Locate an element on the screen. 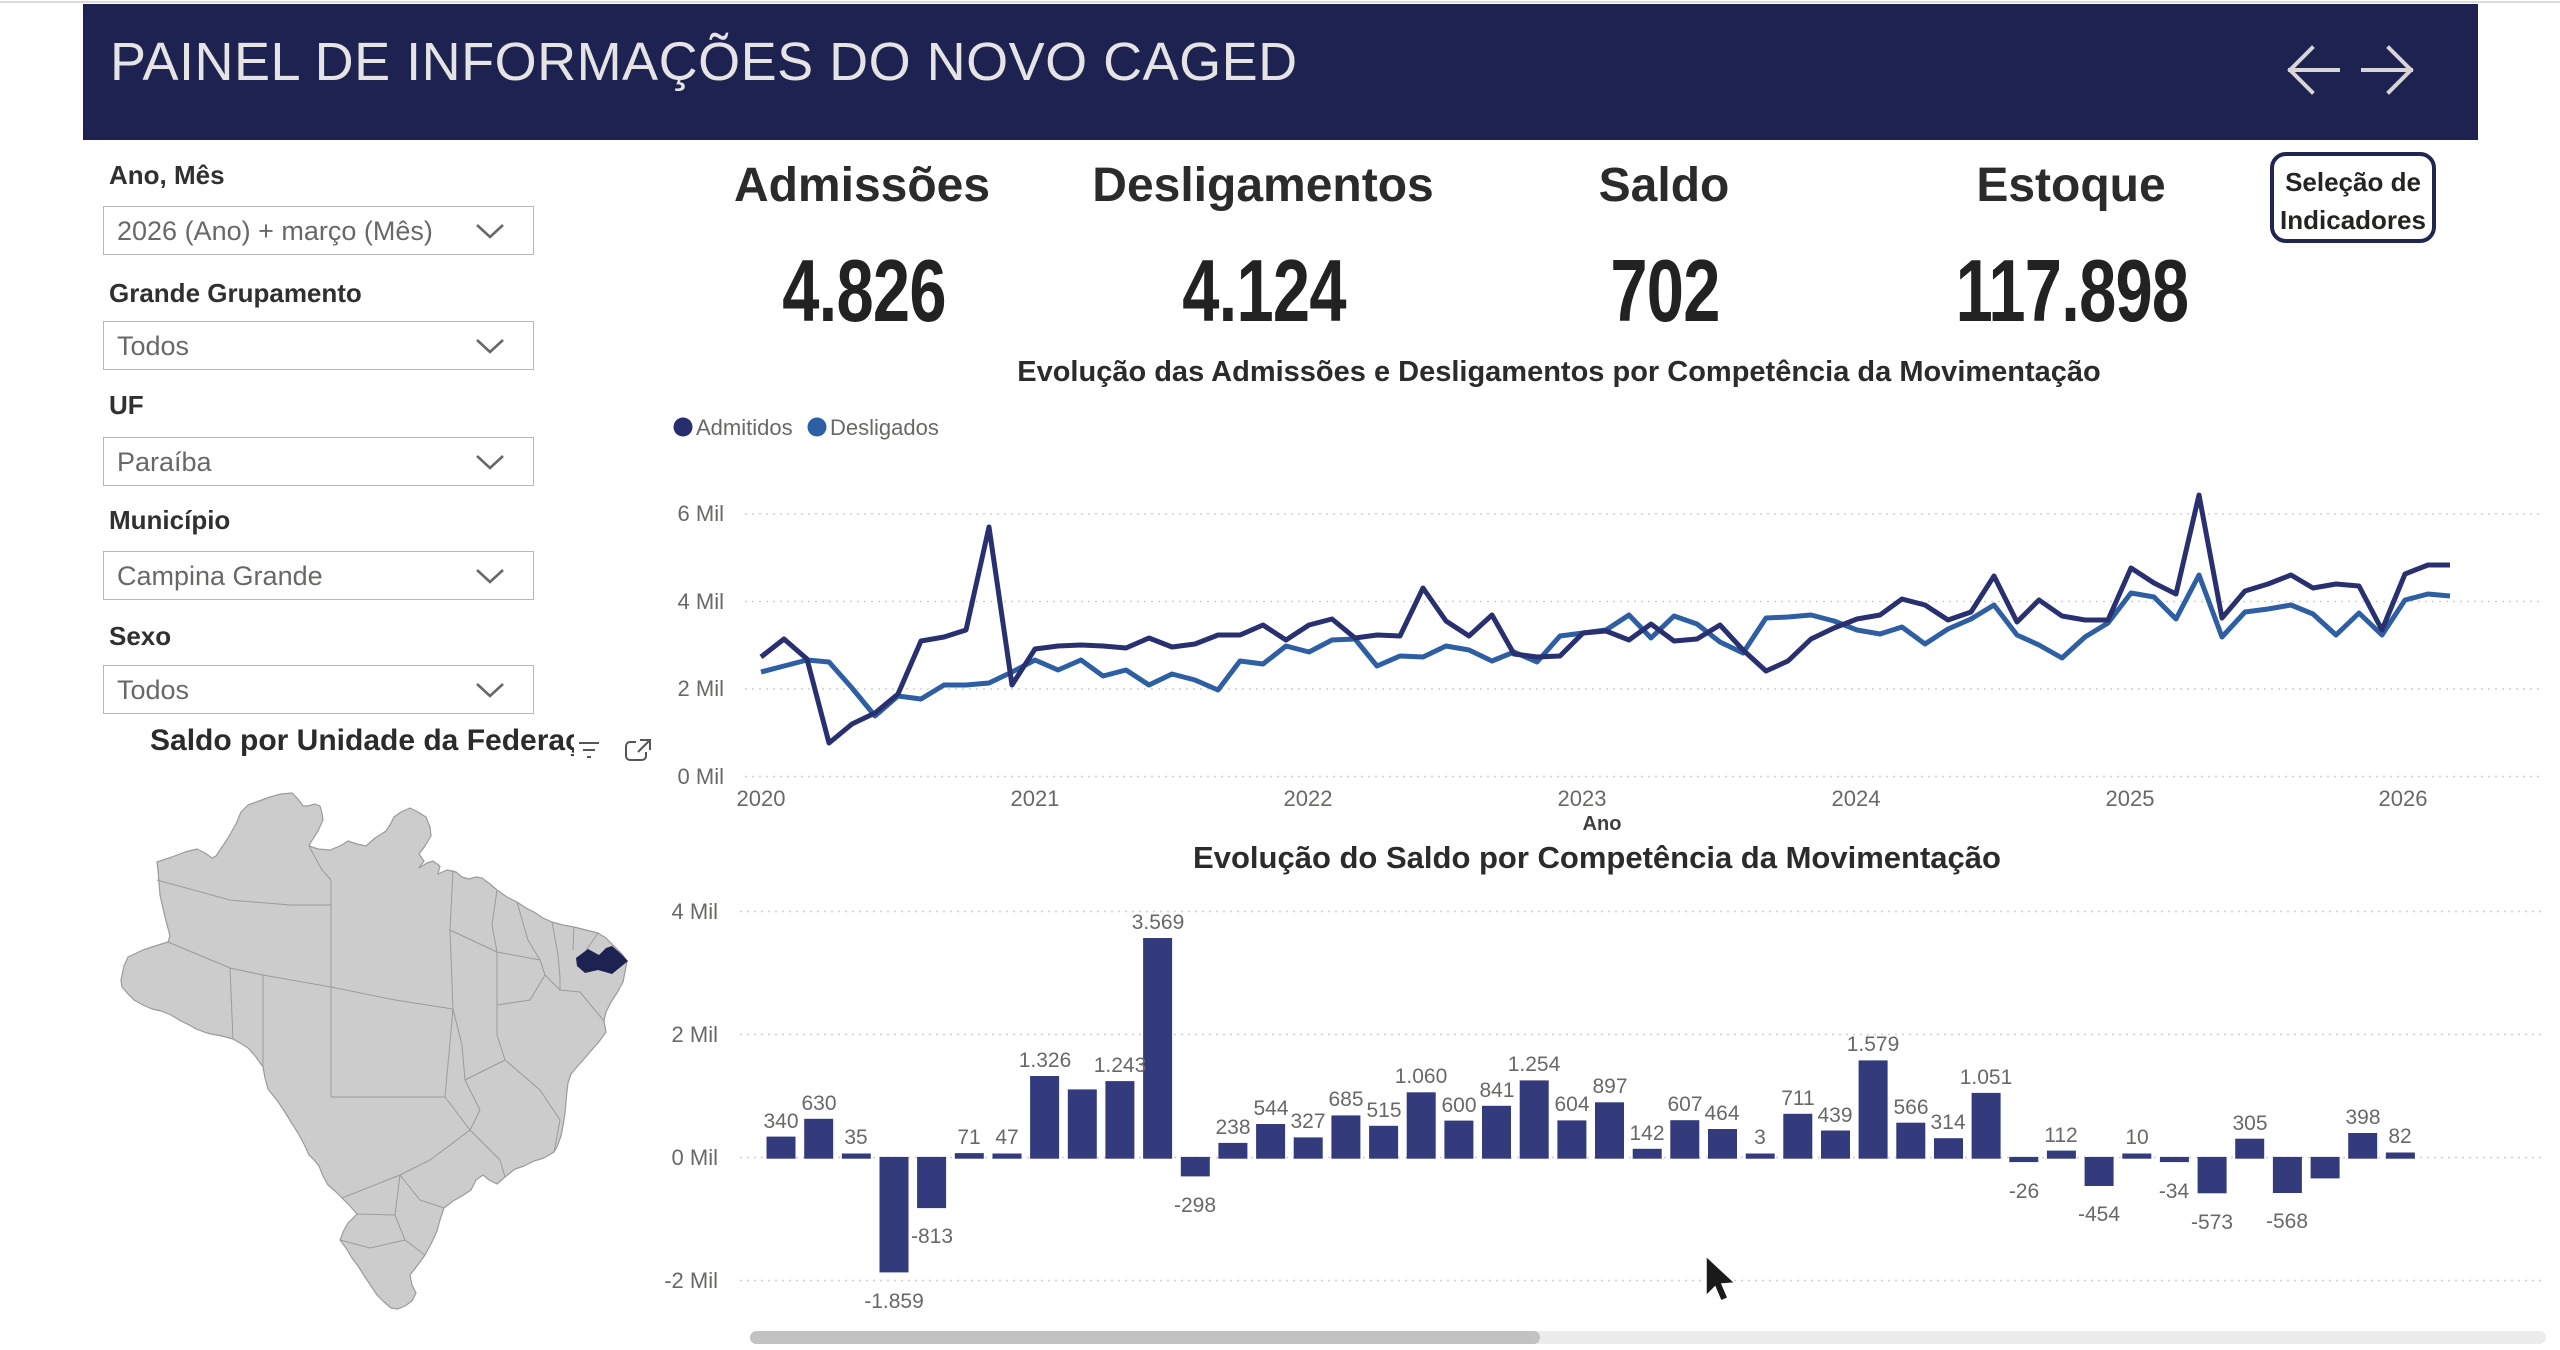 This screenshot has width=2560, height=1350. svg-text: 685 is located at coordinates (1345, 1099).